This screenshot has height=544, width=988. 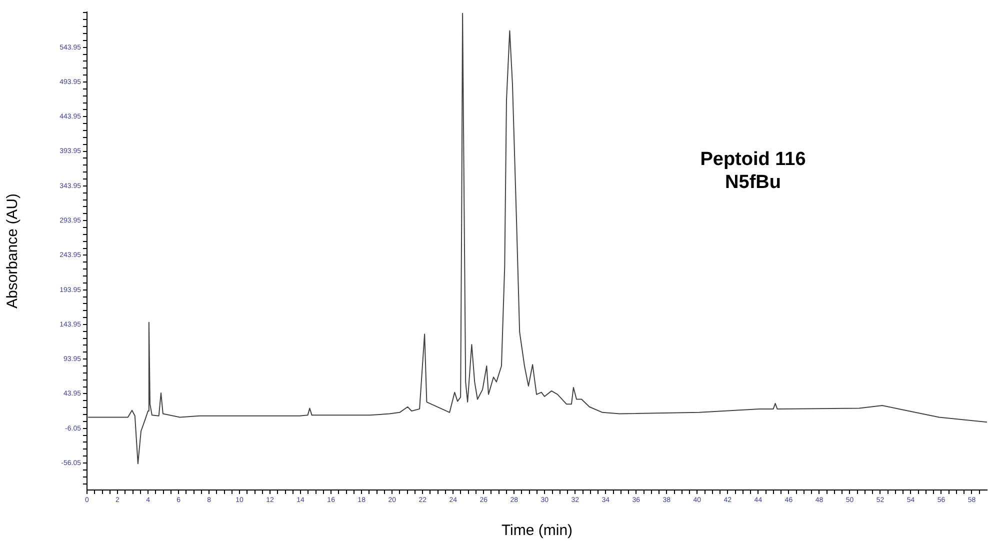 I want to click on annotation: Peptoid 116, so click(x=753, y=159).